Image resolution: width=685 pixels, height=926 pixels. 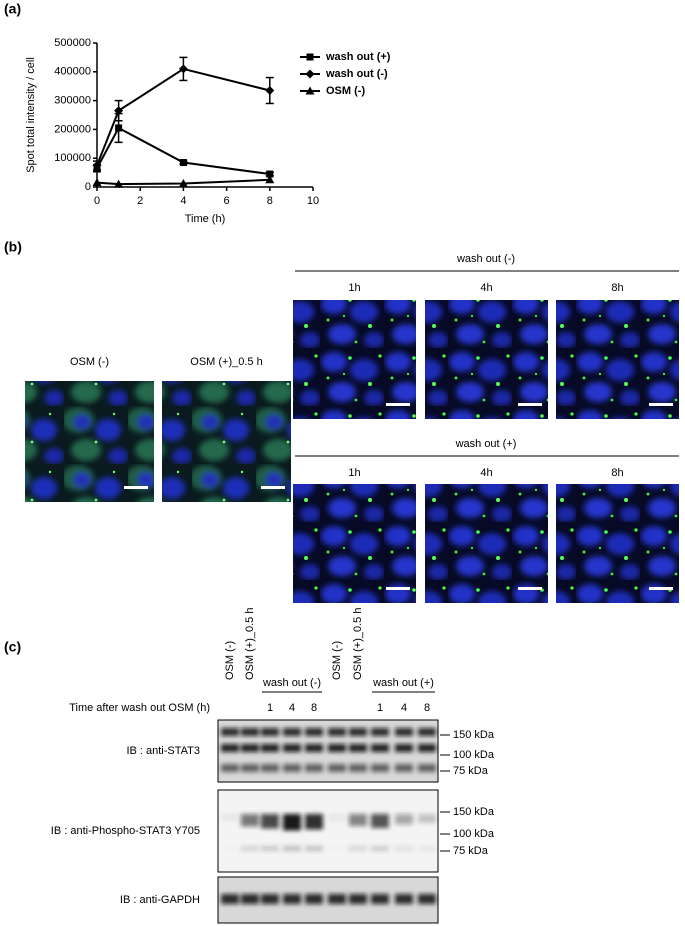 I want to click on blot-label: IB : anti-GAPDH, so click(x=160, y=900).